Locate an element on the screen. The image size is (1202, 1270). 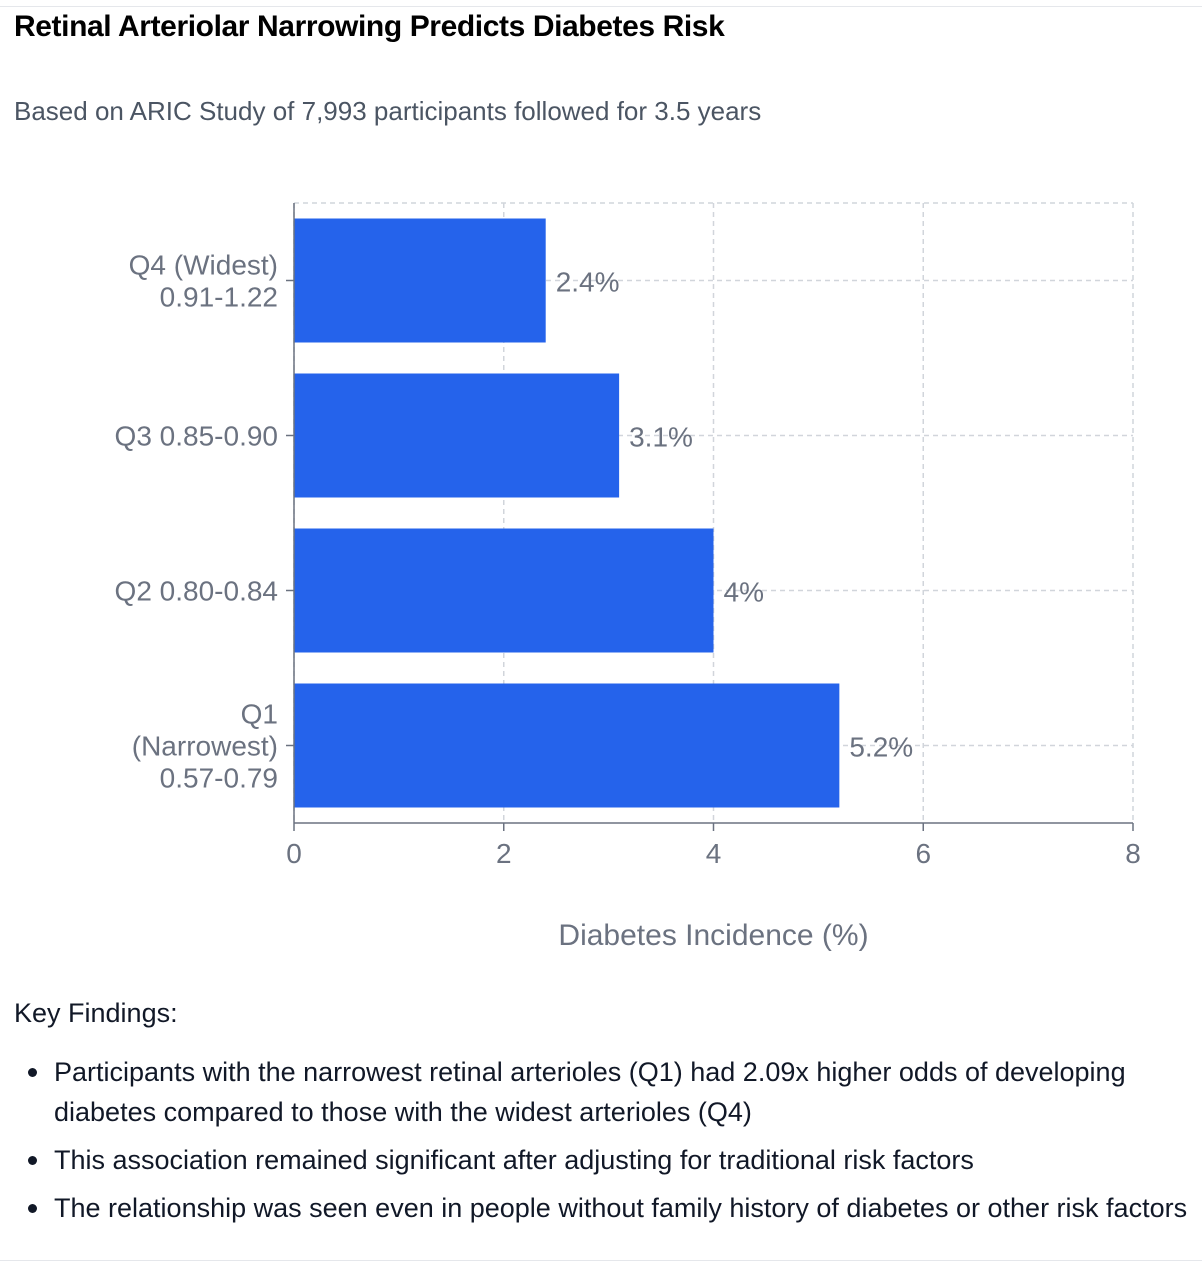
category-label: Q3 0.85-0.90 is located at coordinates (196, 436).